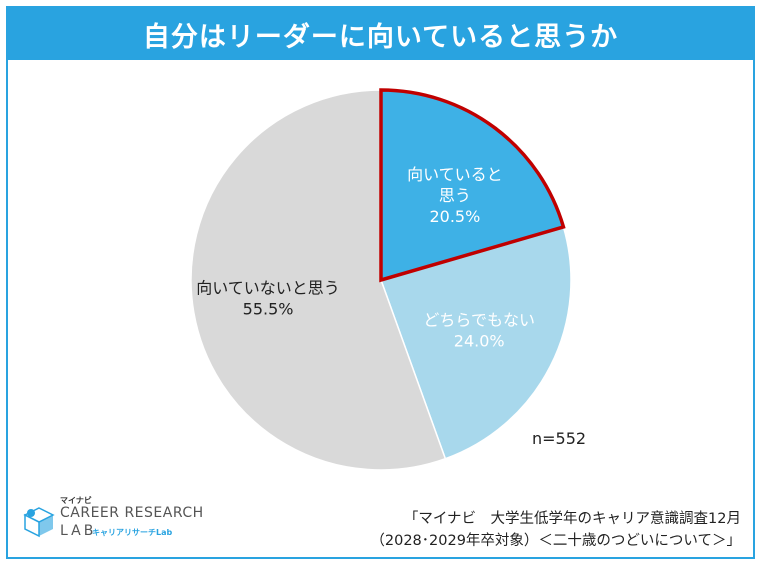  Describe the element at coordinates (455, 195) in the screenshot. I see `slice-category-label-1: 思う` at that location.